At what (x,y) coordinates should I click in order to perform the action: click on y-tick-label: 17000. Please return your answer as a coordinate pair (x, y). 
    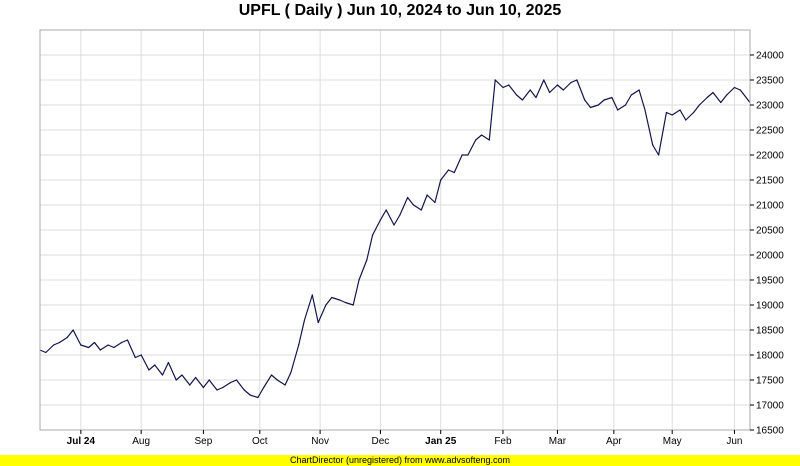
    Looking at the image, I should click on (770, 406).